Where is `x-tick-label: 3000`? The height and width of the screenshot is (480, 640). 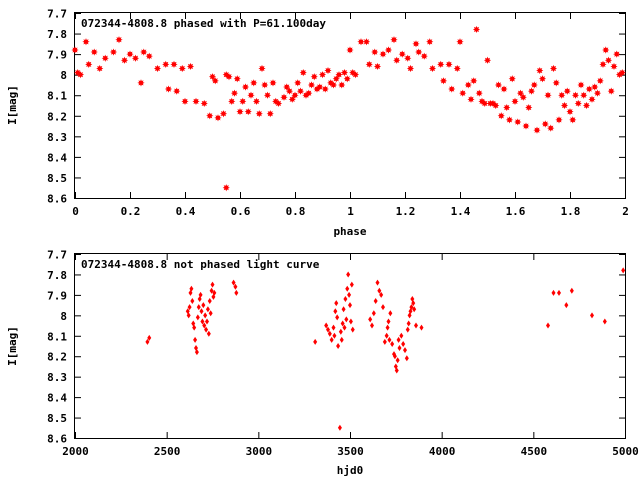 x-tick-label: 3000 is located at coordinates (259, 451).